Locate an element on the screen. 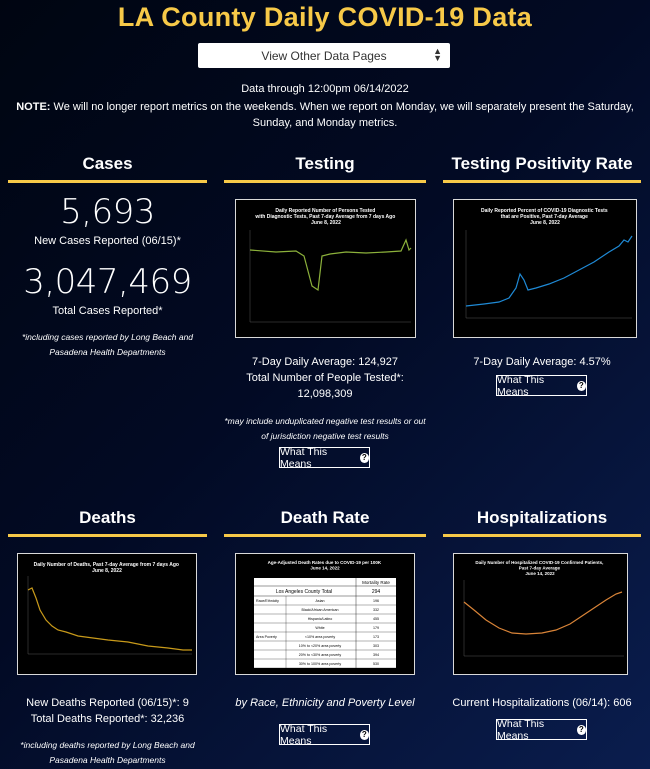 This screenshot has height=769, width=650. testing-total-value: 12,098,309 is located at coordinates (325, 394).